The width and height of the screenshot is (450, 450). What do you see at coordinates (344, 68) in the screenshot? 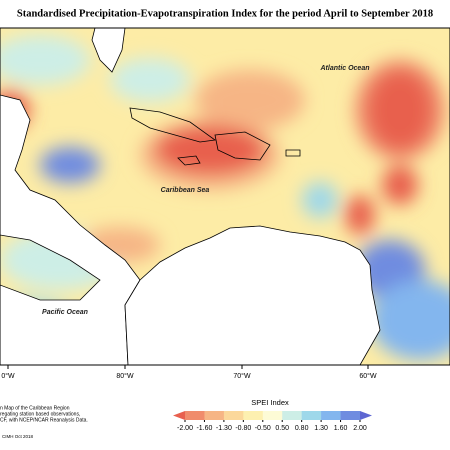
I see `ocean-label: Atlantic Ocean` at bounding box center [344, 68].